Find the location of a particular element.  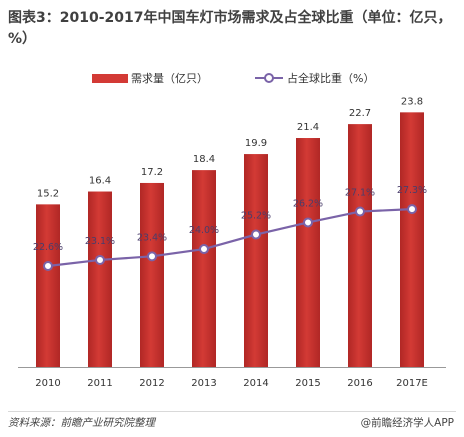

share-value-label-2013: 24.0% is located at coordinates (204, 230).